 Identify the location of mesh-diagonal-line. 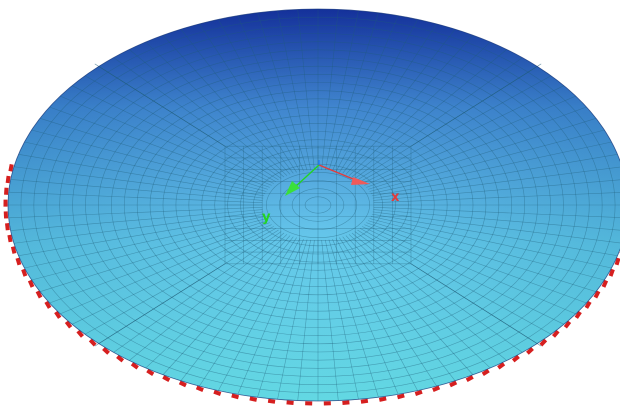
(476, 105).